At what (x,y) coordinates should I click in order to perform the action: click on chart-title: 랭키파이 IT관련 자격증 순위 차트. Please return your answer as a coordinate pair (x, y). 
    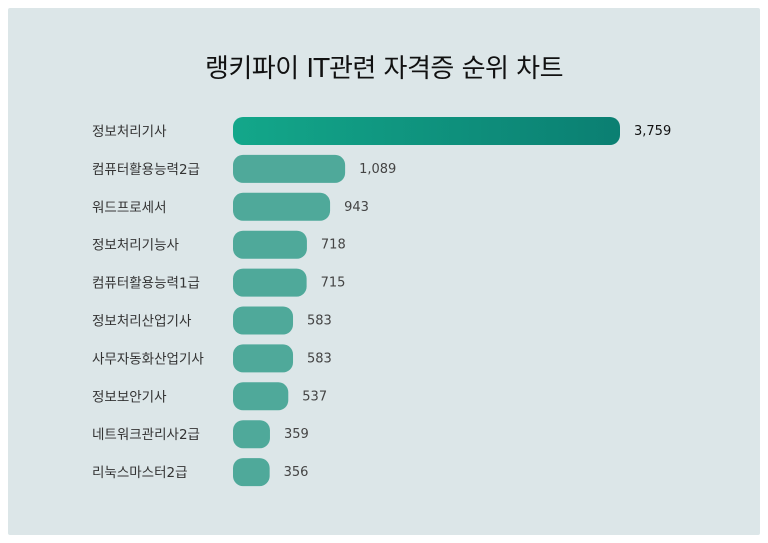
    Looking at the image, I should click on (384, 69).